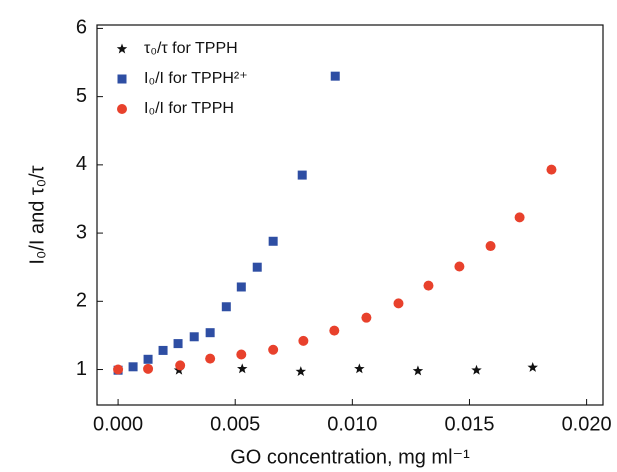 This screenshot has height=472, width=617. What do you see at coordinates (352, 424) in the screenshot?
I see `x-tick-label: 0.010` at bounding box center [352, 424].